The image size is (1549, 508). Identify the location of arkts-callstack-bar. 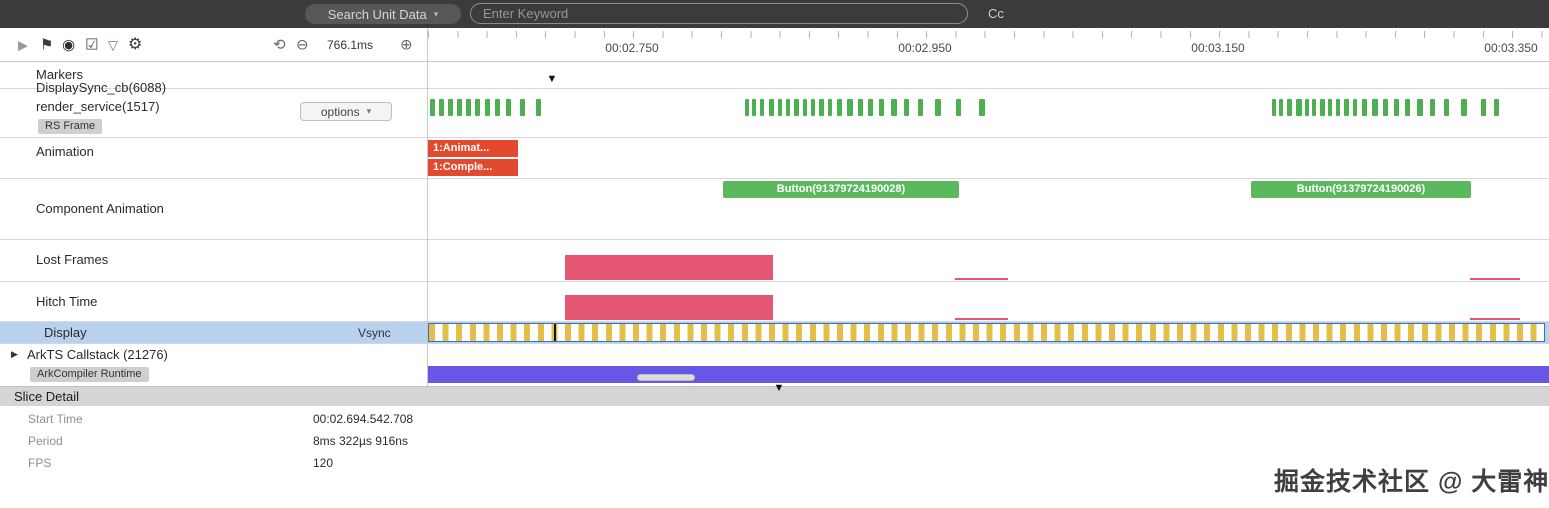
(988, 374).